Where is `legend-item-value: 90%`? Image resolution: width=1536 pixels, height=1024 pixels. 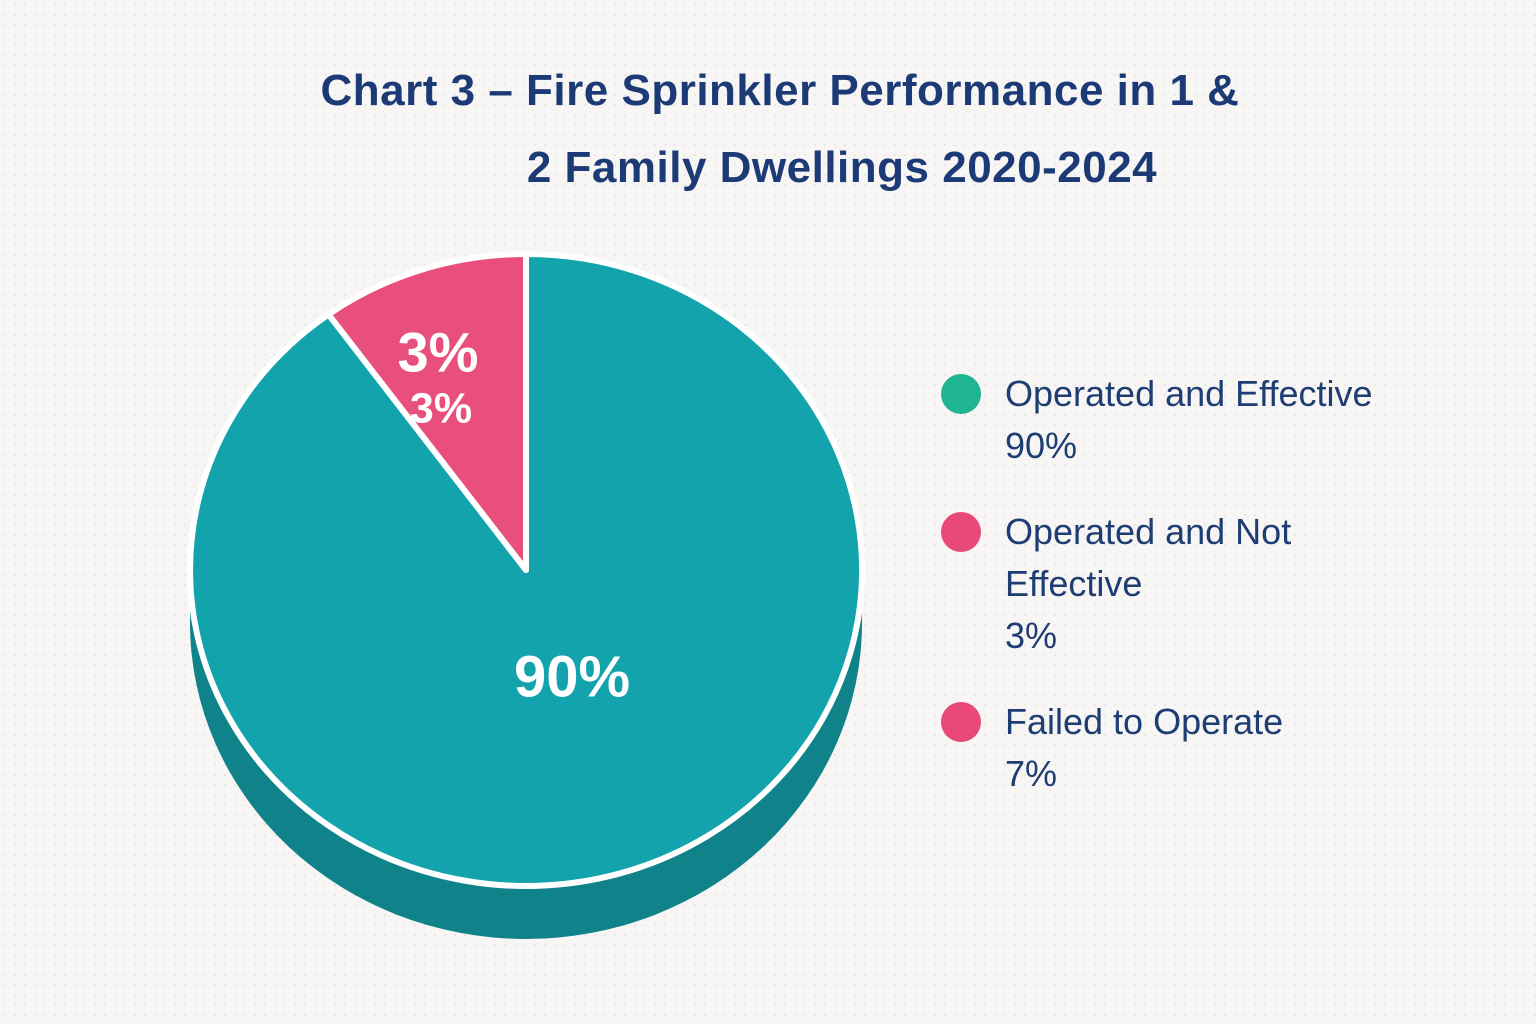
legend-item-value: 90% is located at coordinates (1041, 445).